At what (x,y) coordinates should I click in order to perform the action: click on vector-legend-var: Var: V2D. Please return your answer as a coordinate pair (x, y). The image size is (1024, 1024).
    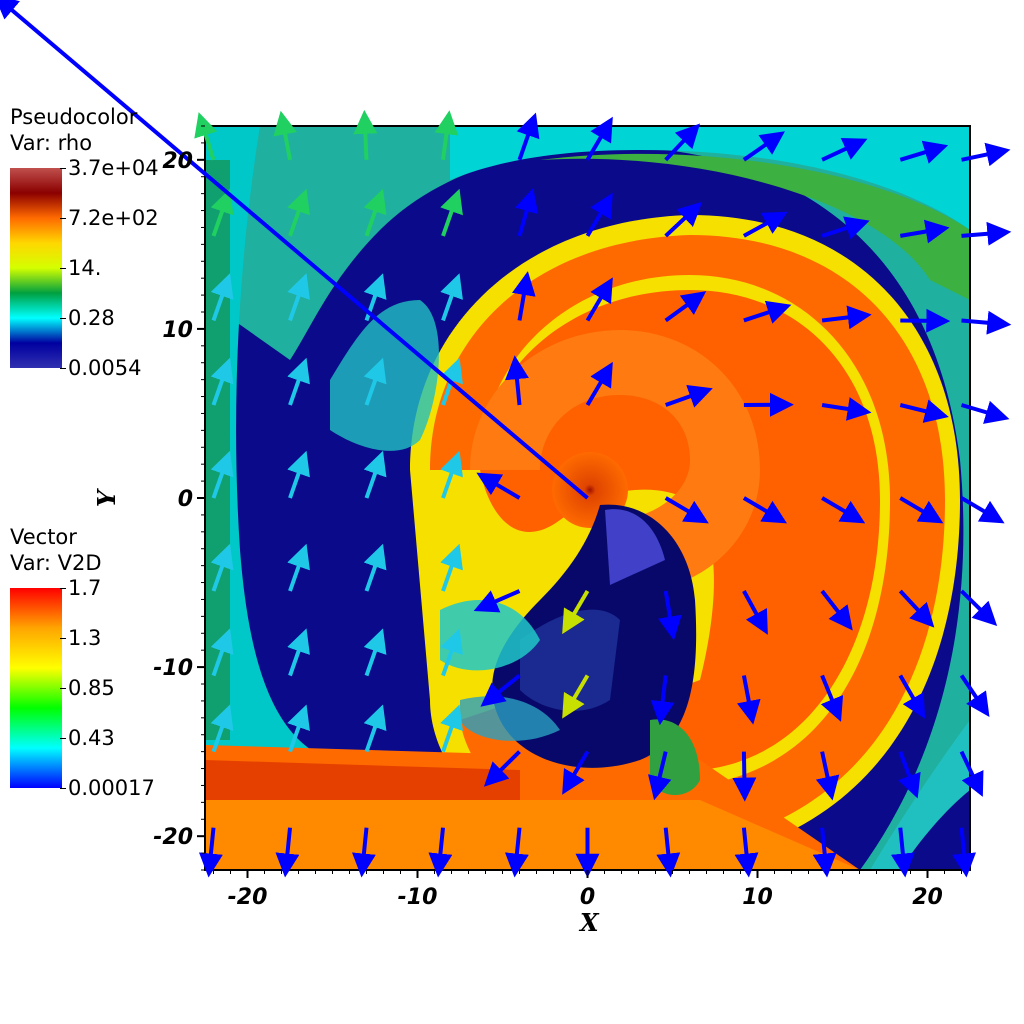
    Looking at the image, I should click on (56, 563).